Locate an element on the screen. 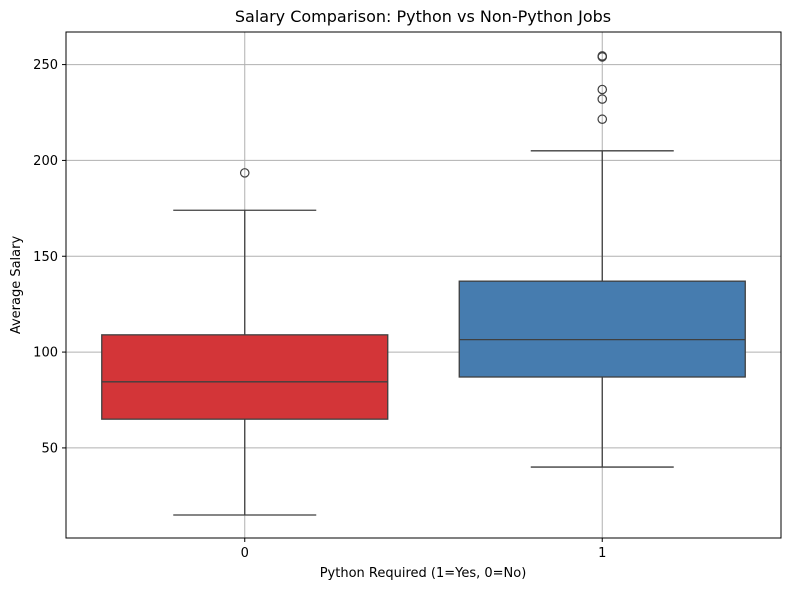 The height and width of the screenshot is (590, 790). x-tick-label: 0 is located at coordinates (245, 553).